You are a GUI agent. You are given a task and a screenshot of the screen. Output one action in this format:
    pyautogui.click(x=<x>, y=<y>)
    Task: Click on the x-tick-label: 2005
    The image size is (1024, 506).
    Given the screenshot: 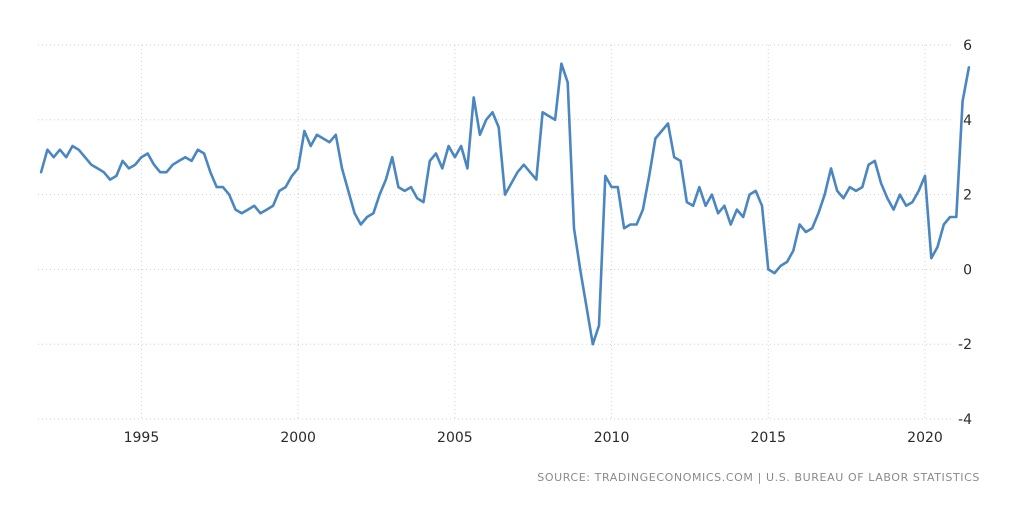 What is the action you would take?
    pyautogui.click(x=455, y=438)
    